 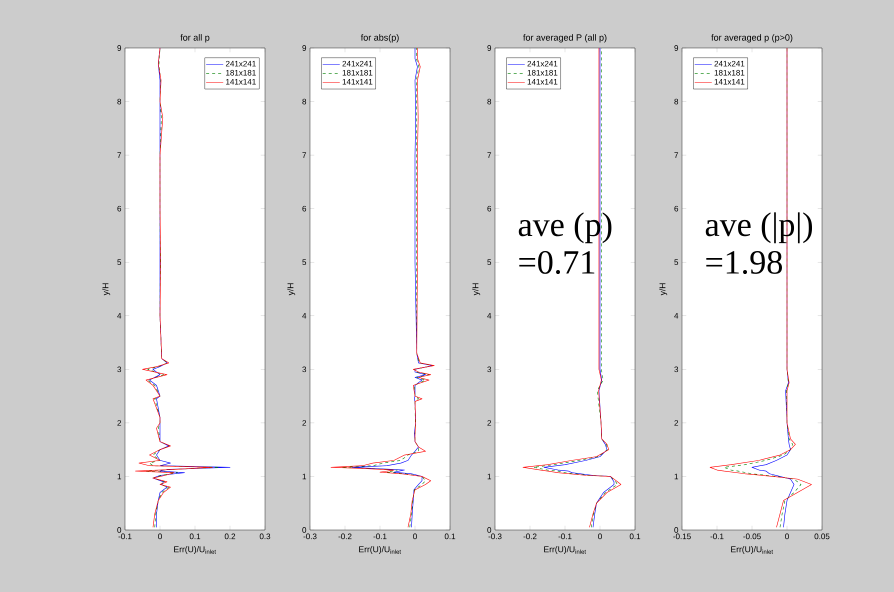 What do you see at coordinates (379, 38) in the screenshot?
I see `chart-title: for abs(p)` at bounding box center [379, 38].